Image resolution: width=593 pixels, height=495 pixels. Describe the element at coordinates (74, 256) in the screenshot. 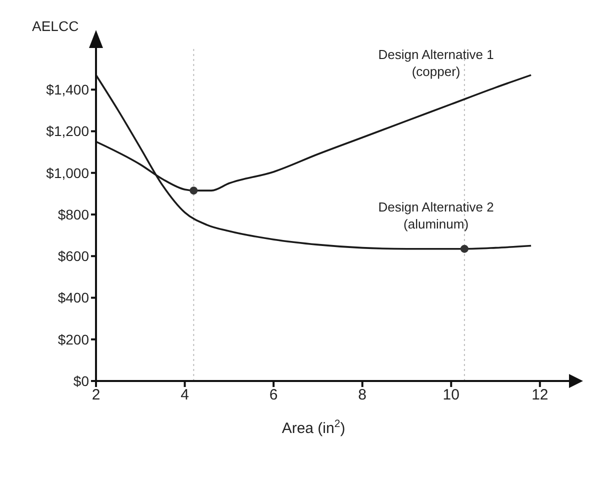

I see `y-tick-label: $600` at that location.